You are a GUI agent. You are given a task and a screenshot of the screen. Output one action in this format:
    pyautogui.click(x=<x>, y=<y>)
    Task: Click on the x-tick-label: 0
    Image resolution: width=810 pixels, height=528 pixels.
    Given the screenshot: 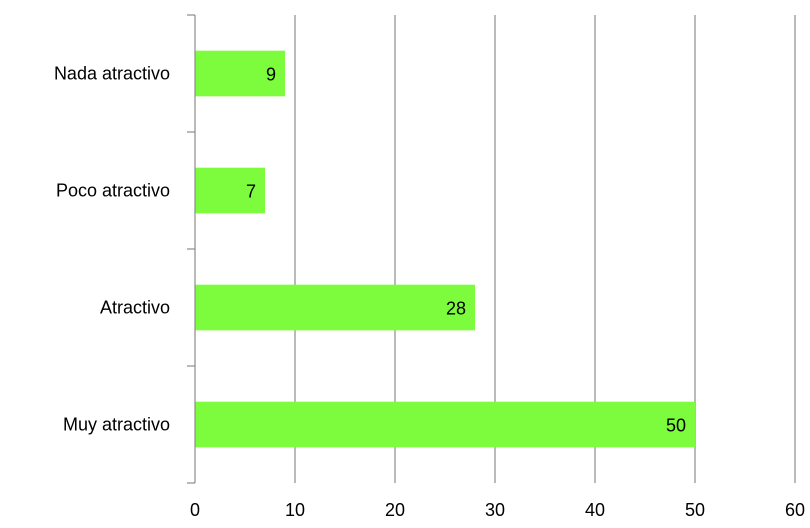 What is the action you would take?
    pyautogui.click(x=195, y=510)
    